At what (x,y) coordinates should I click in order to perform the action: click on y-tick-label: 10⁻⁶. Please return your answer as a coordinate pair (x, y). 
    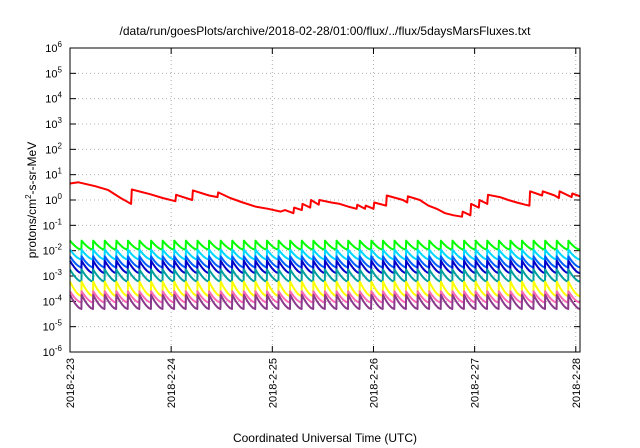
    Looking at the image, I should click on (53, 351).